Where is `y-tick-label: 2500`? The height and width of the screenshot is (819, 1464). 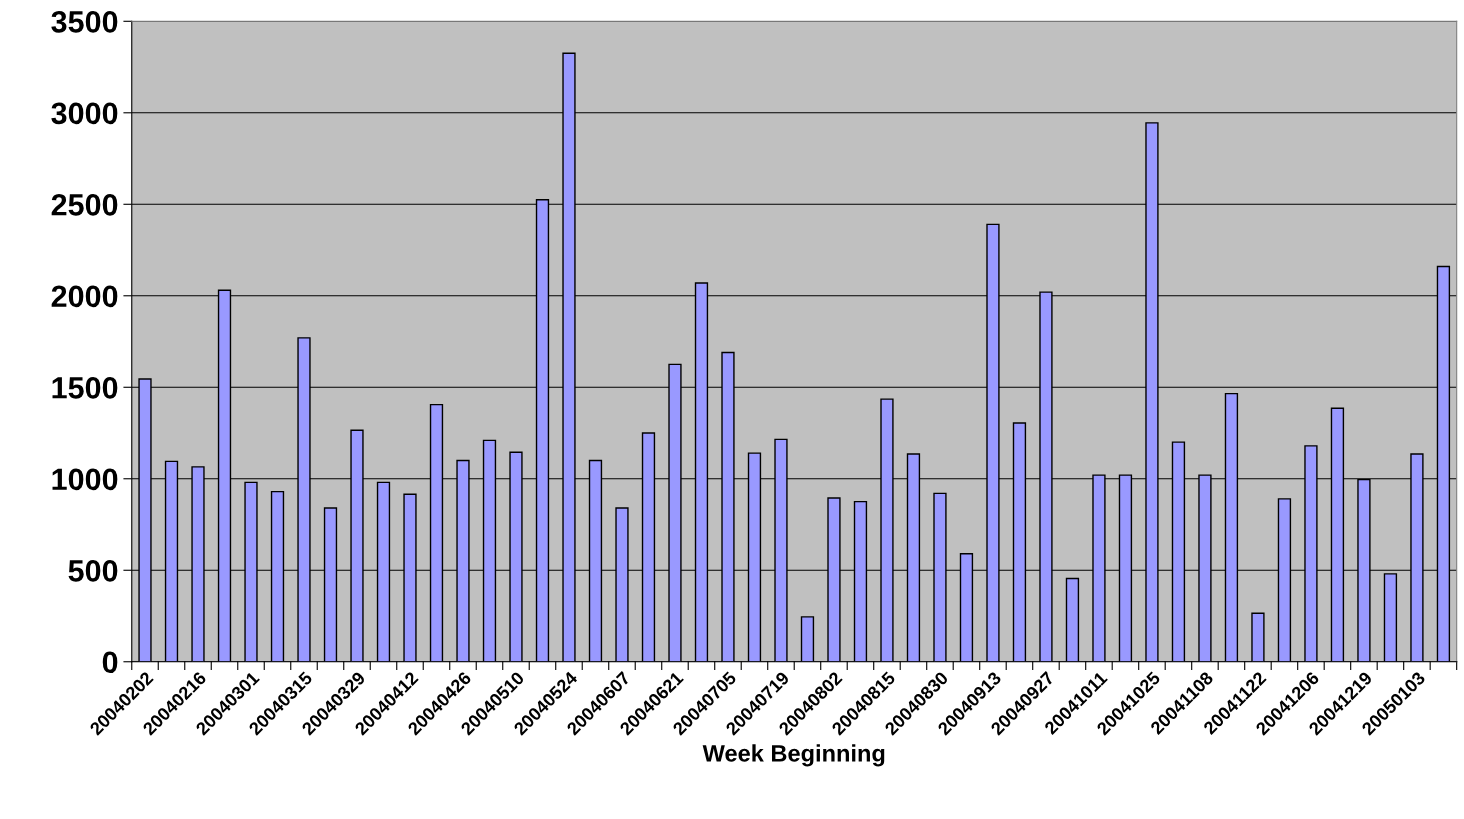
y-tick-label: 2500 is located at coordinates (84, 205).